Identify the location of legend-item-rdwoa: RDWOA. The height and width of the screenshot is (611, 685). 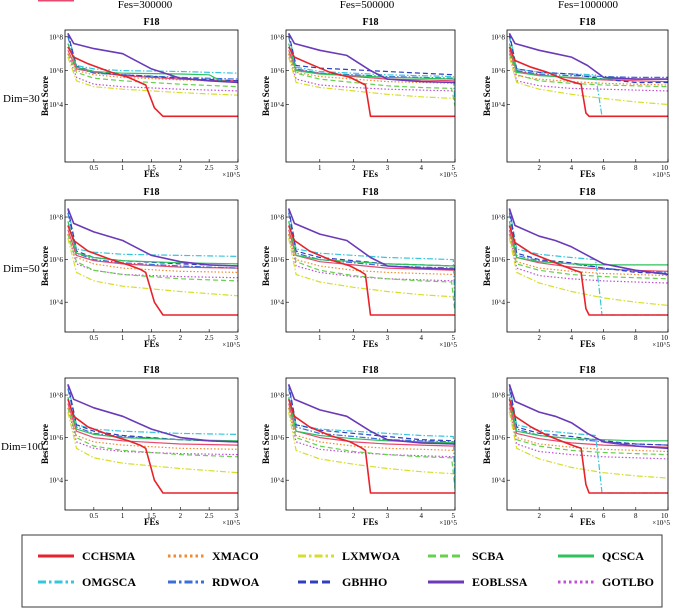
(214, 582).